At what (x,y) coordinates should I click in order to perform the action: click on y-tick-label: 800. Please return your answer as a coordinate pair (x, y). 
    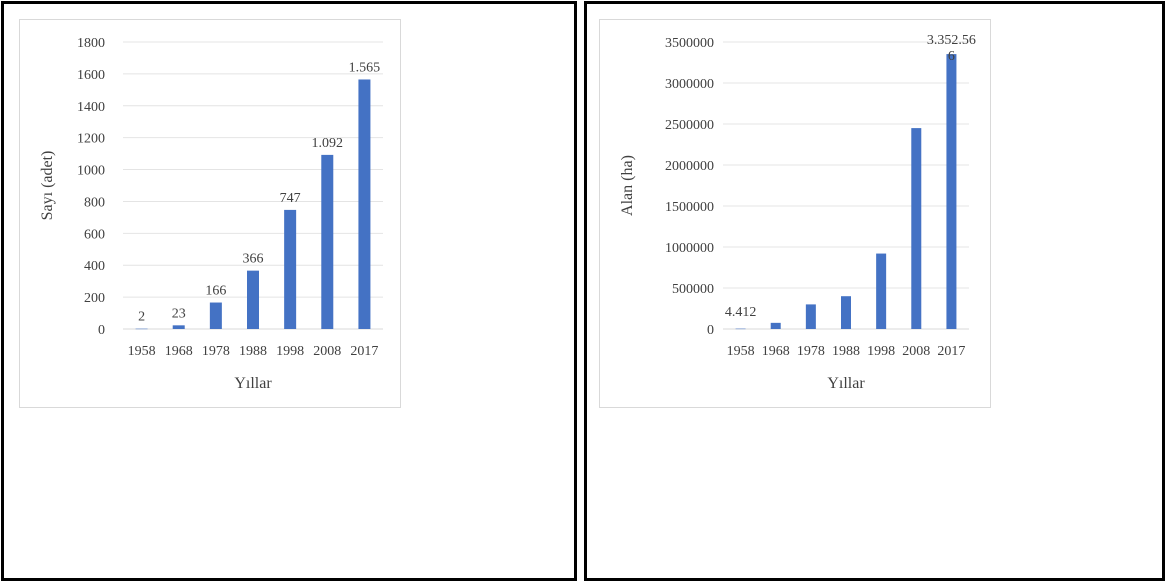
    Looking at the image, I should click on (94, 202).